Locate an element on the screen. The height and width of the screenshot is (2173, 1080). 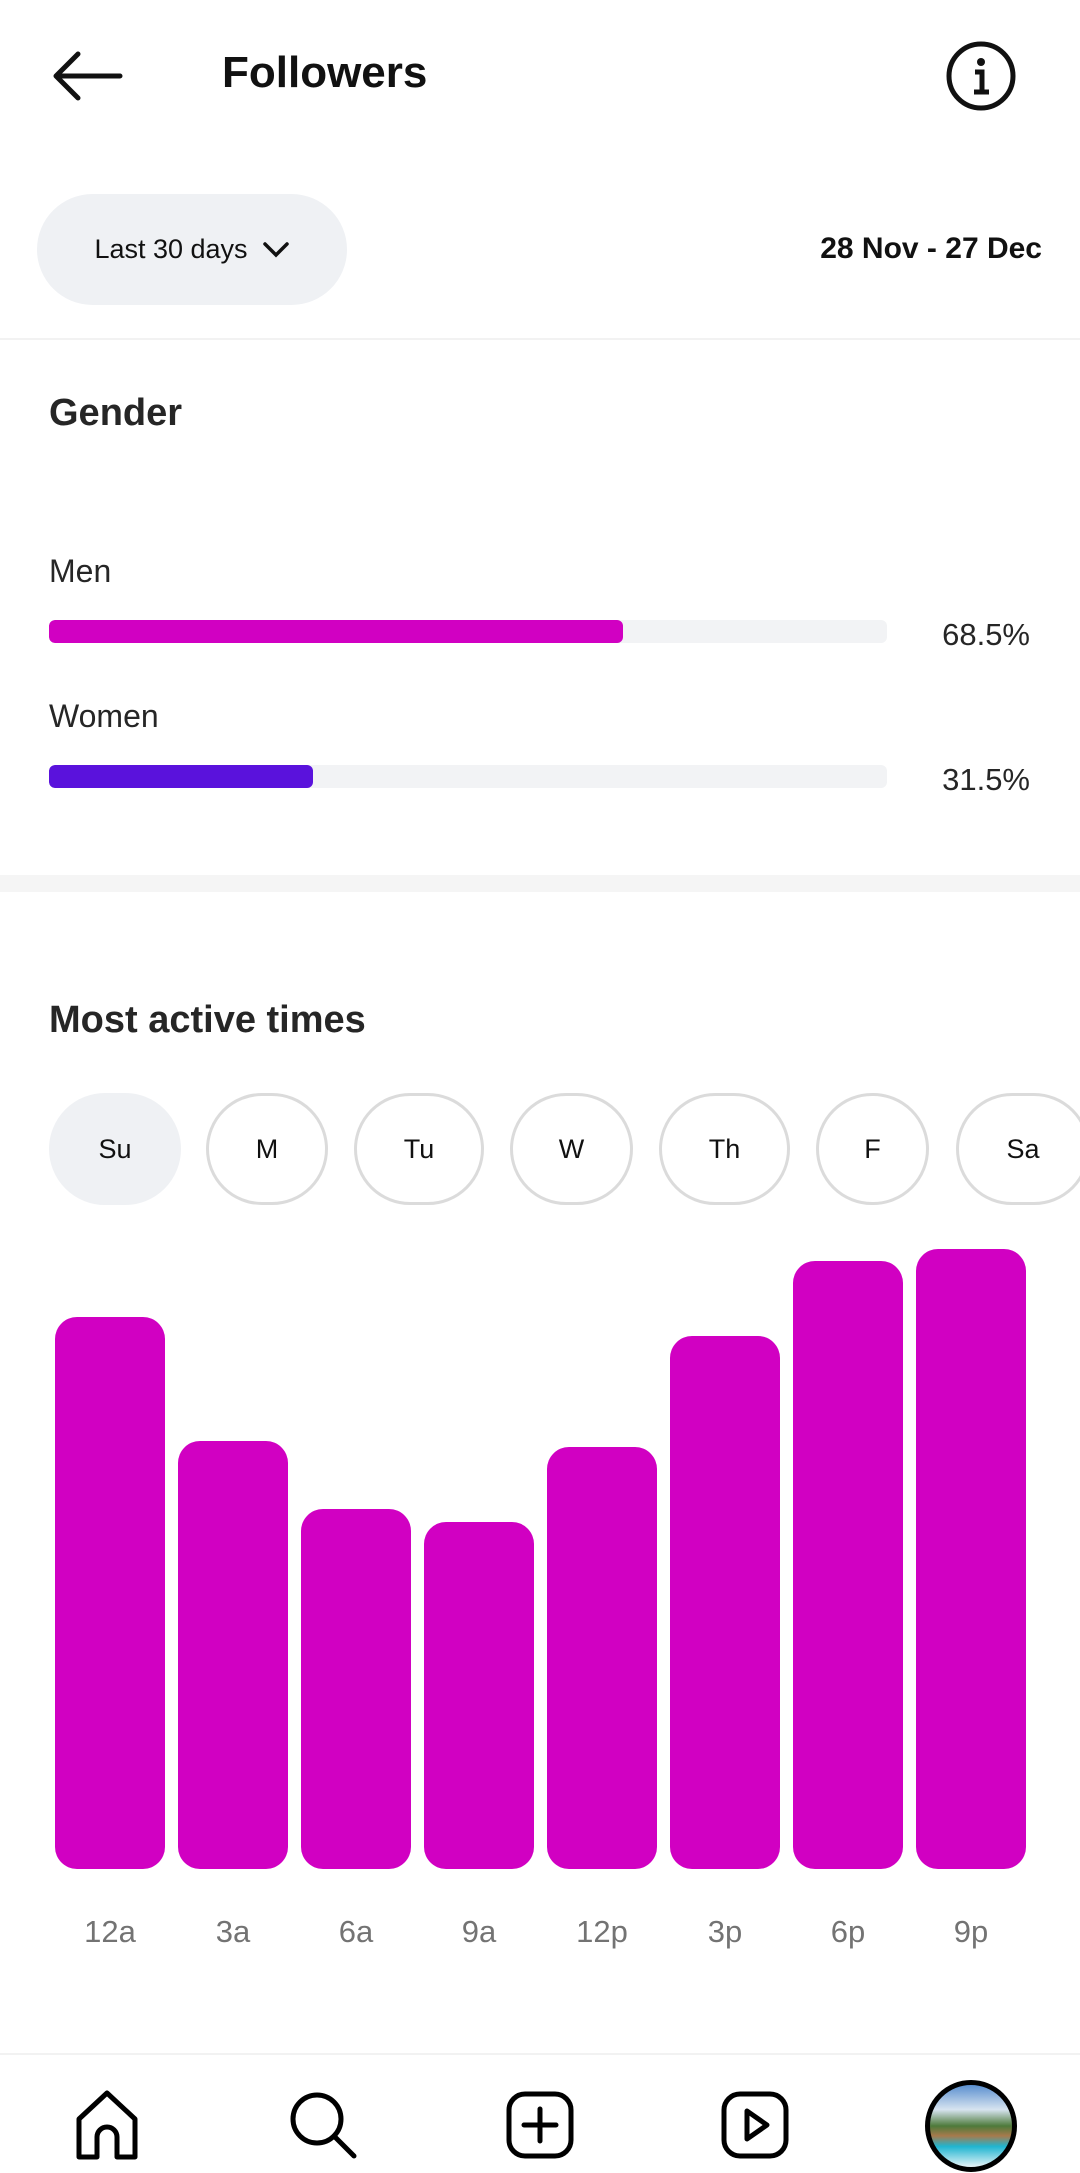
chevron-down-icon is located at coordinates (275, 249).